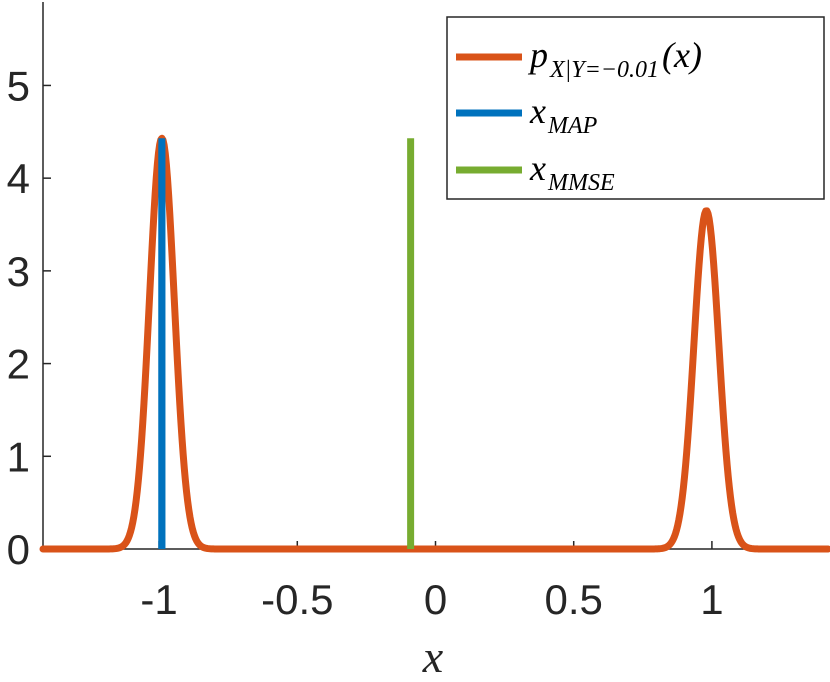  I want to click on x-tick-label: 0, so click(435, 599).